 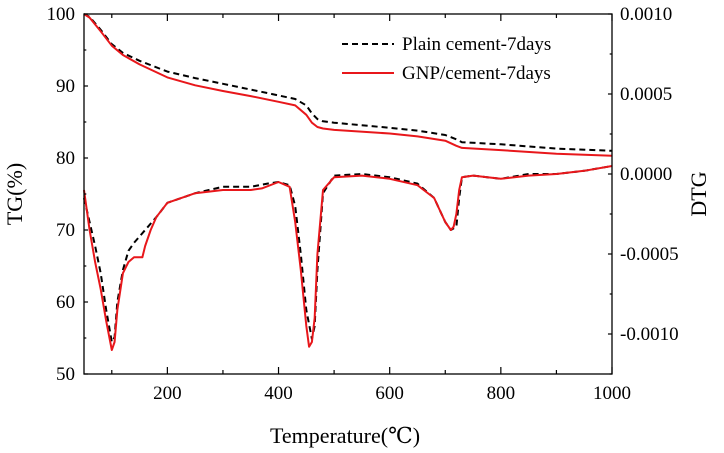 I want to click on y-right-tick-label: 0.0010, so click(x=646, y=14).